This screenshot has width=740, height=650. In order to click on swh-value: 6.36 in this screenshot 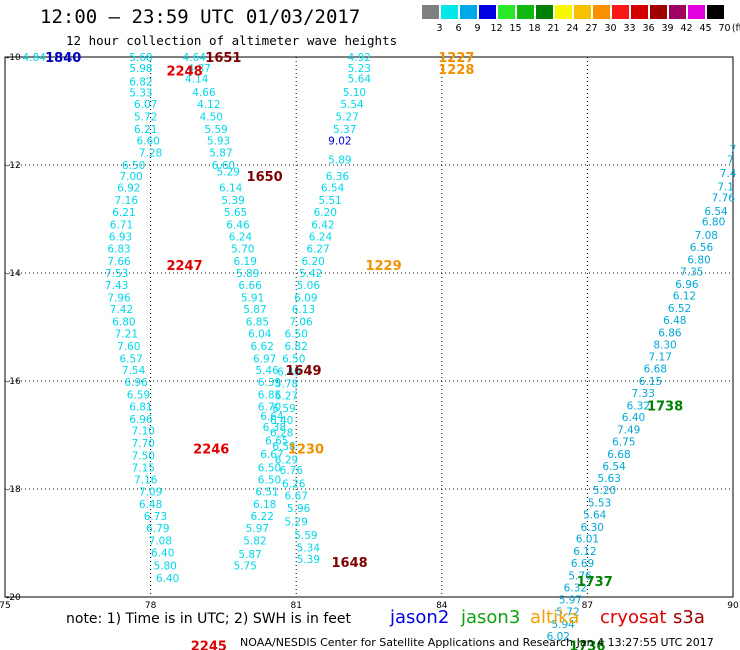, I will do `click(338, 177)`.